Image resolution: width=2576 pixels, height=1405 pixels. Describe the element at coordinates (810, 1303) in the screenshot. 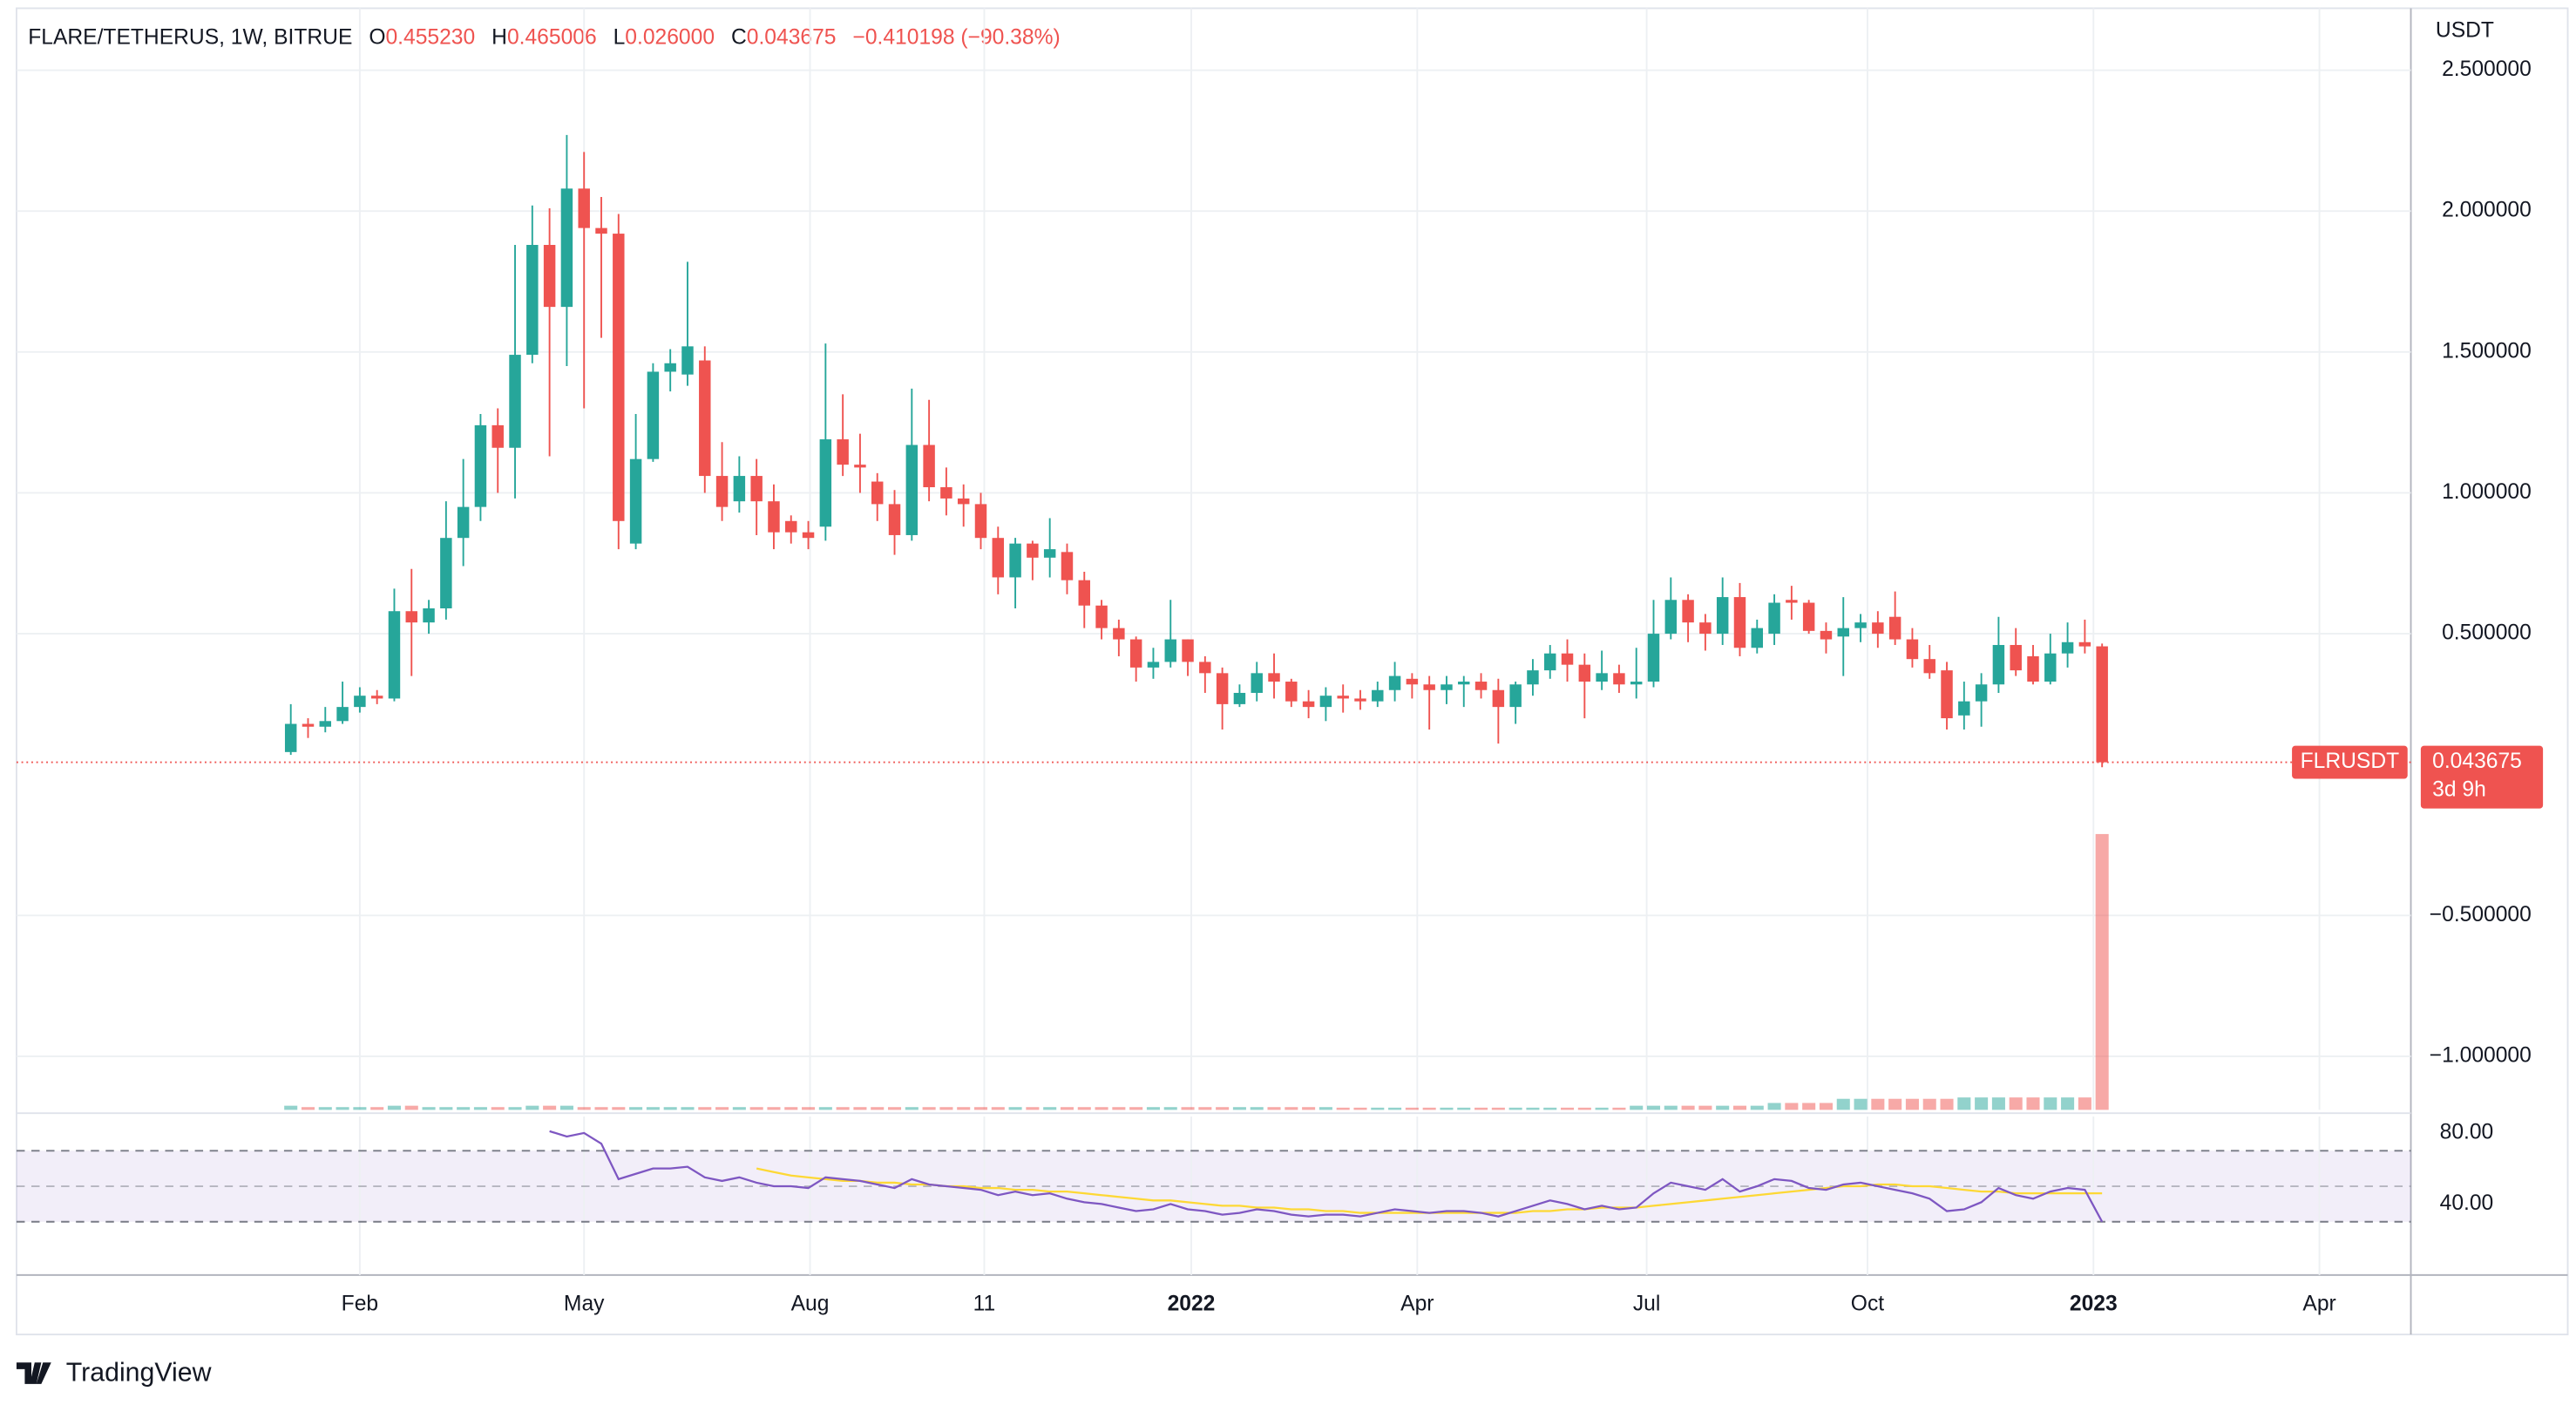

I see `x-tick-label: Aug` at that location.